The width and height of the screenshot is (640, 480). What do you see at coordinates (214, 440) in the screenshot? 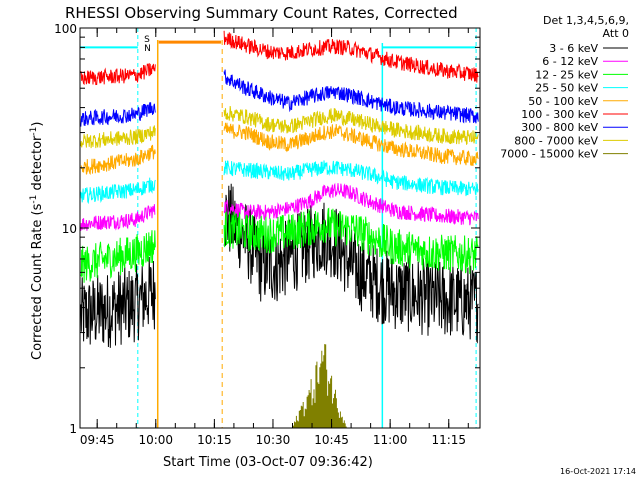
I see `x-tick-label: 10:15` at bounding box center [214, 440].